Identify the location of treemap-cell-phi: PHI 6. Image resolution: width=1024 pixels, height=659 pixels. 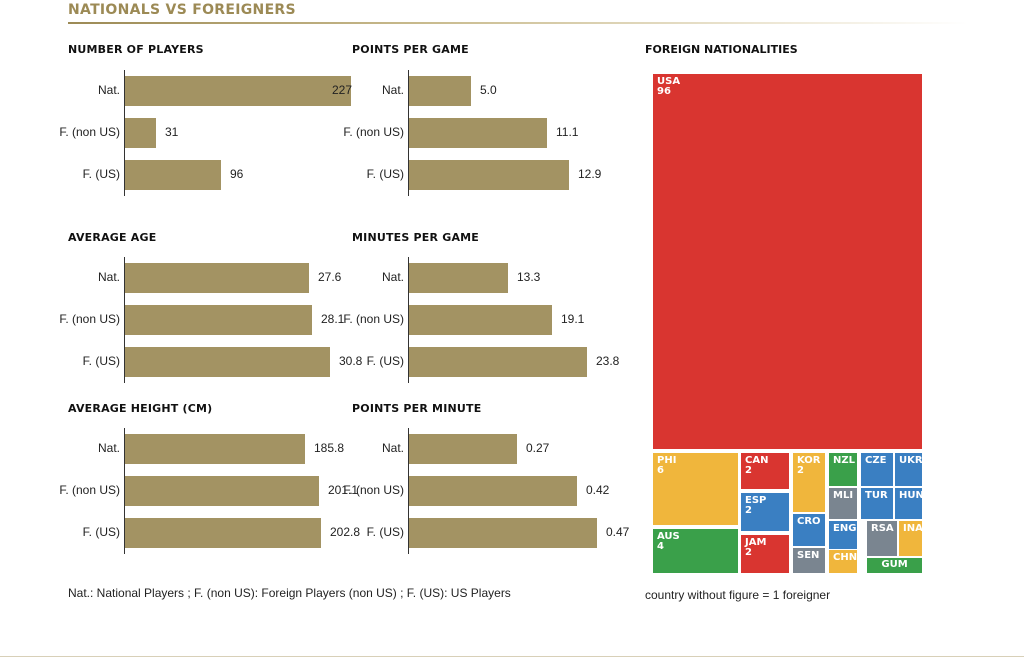
(695, 489).